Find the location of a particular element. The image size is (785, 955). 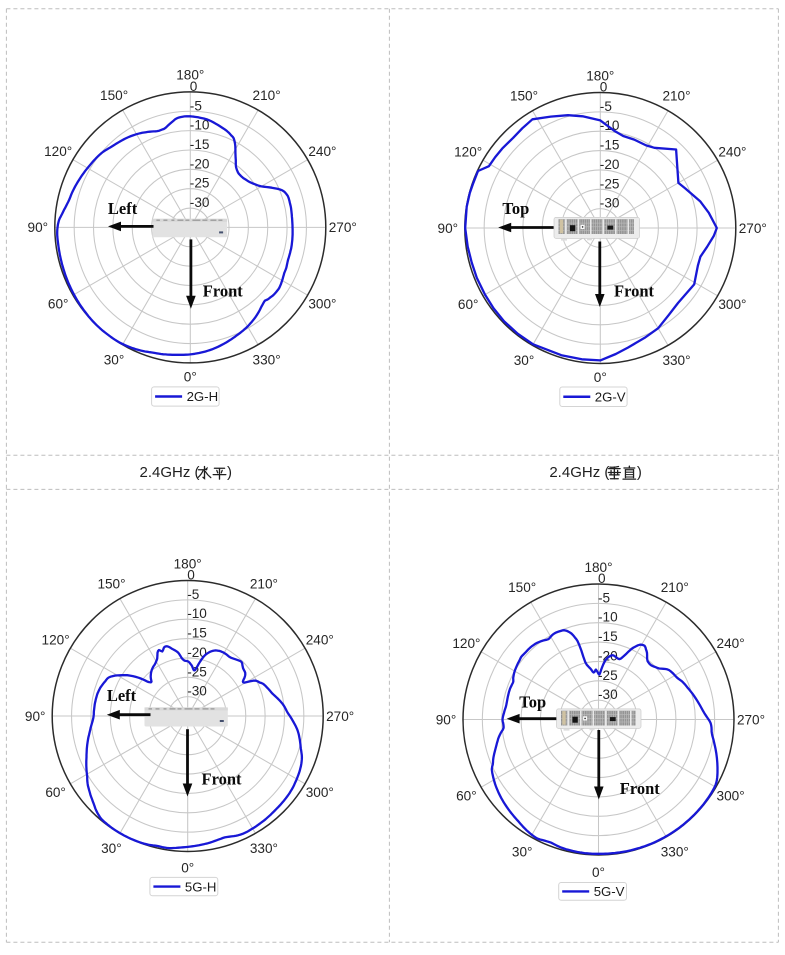

svg-text: 2G-H is located at coordinates (203, 396).